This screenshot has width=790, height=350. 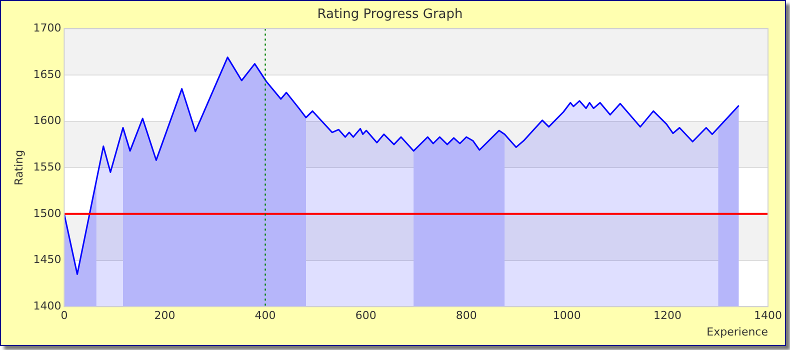 What do you see at coordinates (47, 74) in the screenshot?
I see `y-tick-label: 1650` at bounding box center [47, 74].